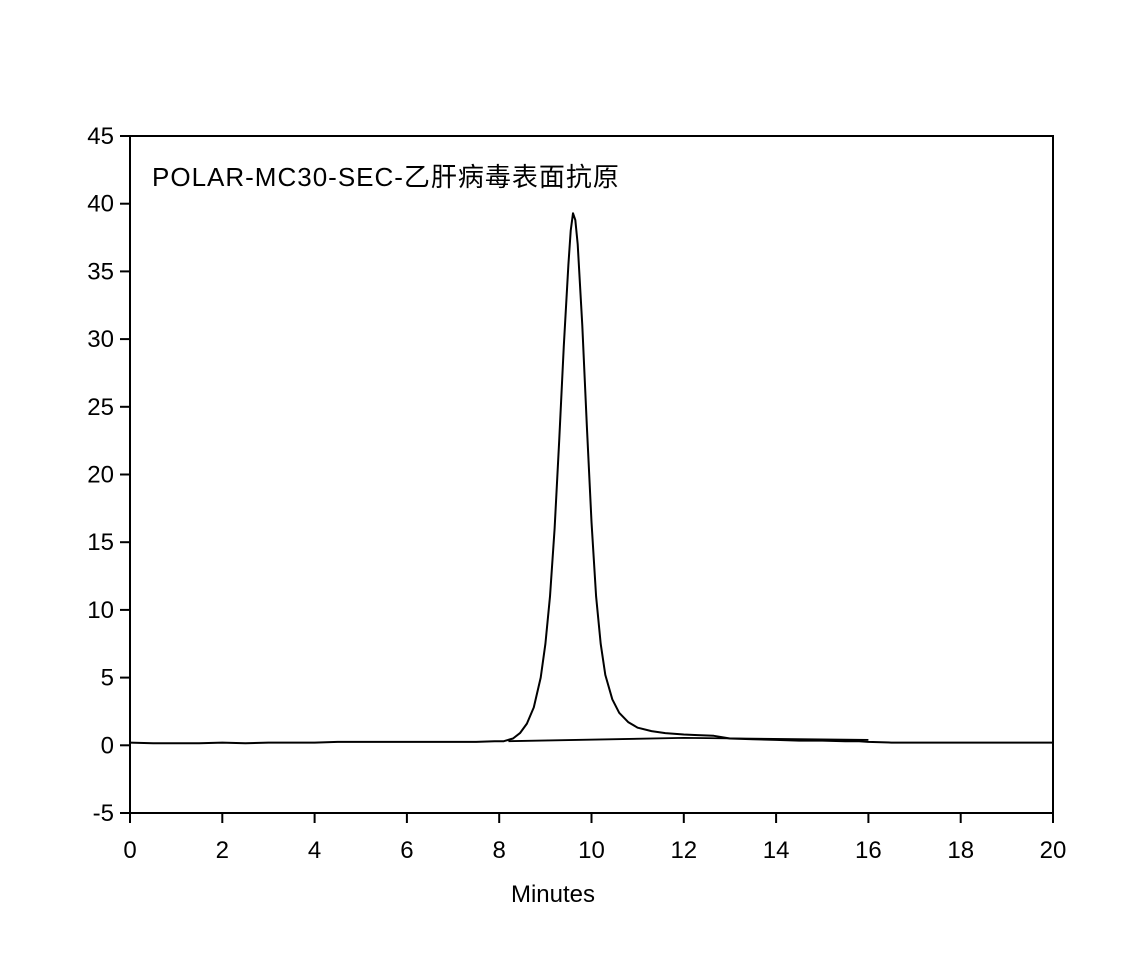  What do you see at coordinates (222, 850) in the screenshot?
I see `x-tick-label: 2` at bounding box center [222, 850].